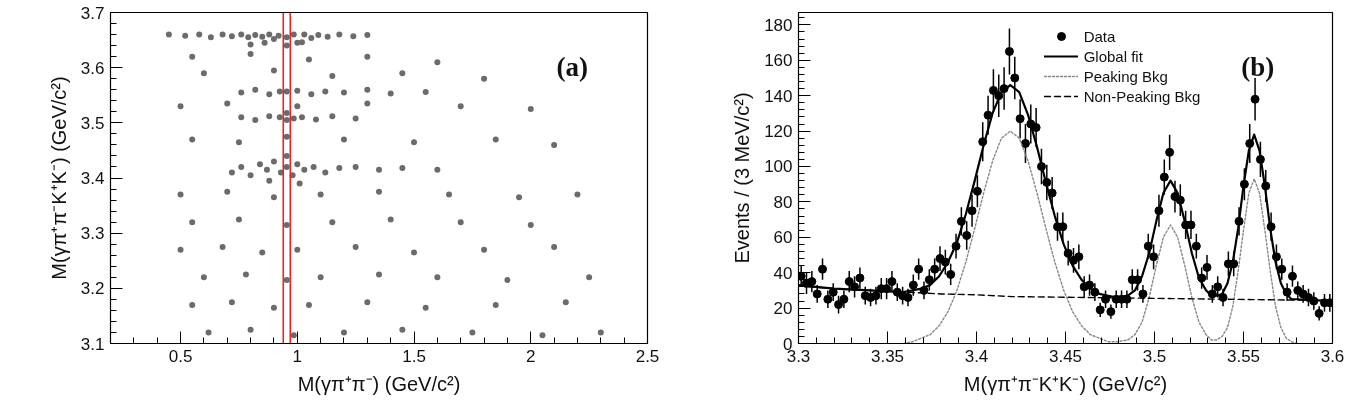 The height and width of the screenshot is (420, 1350). I want to click on y-tick-label: 80, so click(783, 202).